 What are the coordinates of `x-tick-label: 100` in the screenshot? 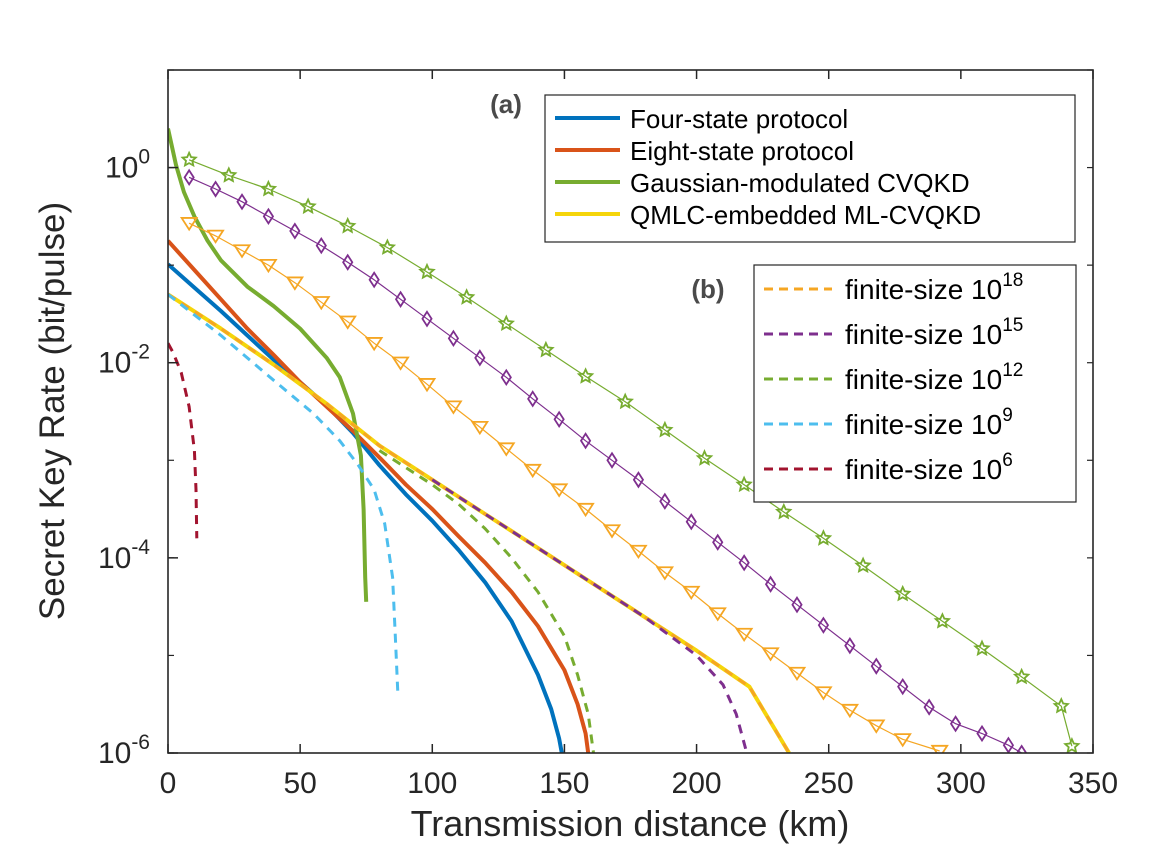 It's located at (432, 783).